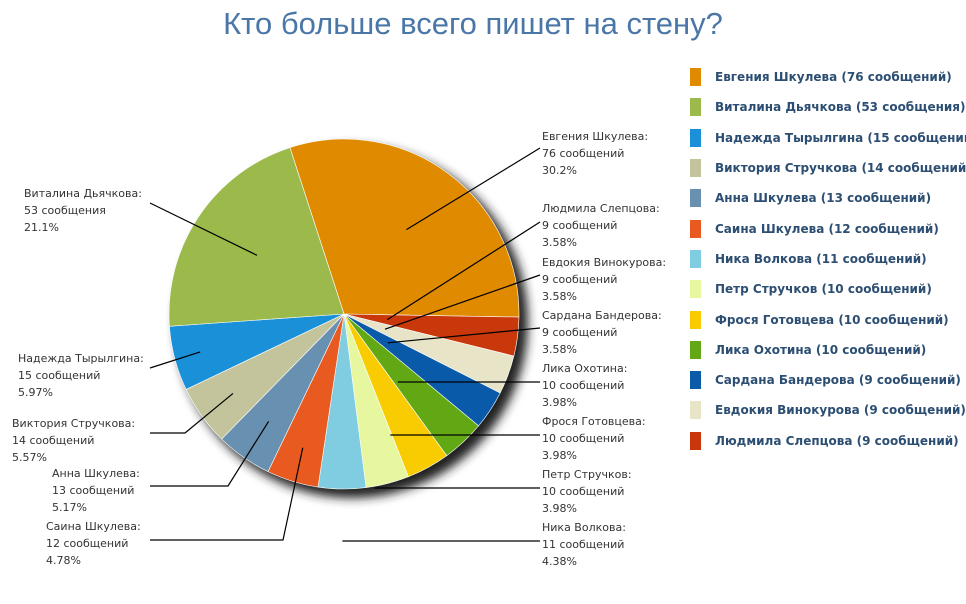 The image size is (966, 604). I want to click on legend-label: Евгения Шкулева (76 сообщений), so click(833, 77).